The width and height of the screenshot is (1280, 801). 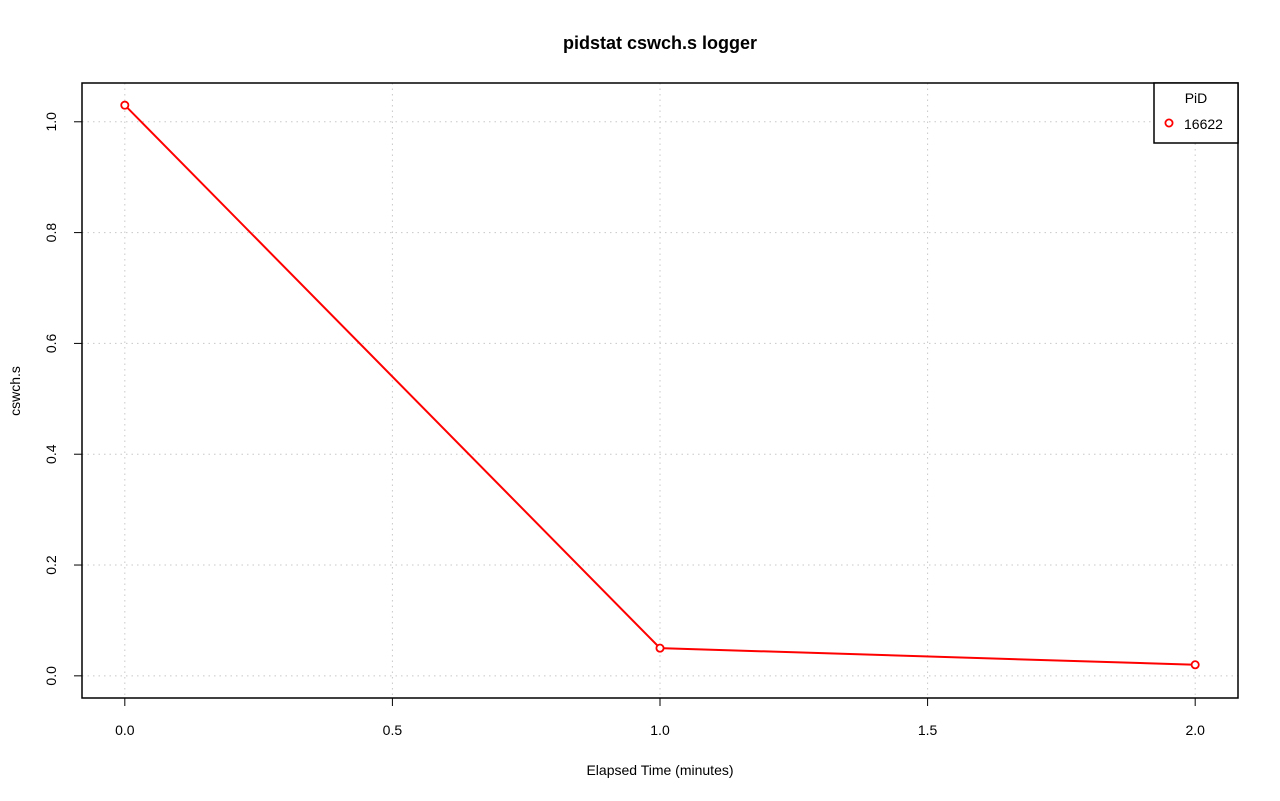 I want to click on chart-title: pidstat cswch.s logger, so click(x=660, y=43).